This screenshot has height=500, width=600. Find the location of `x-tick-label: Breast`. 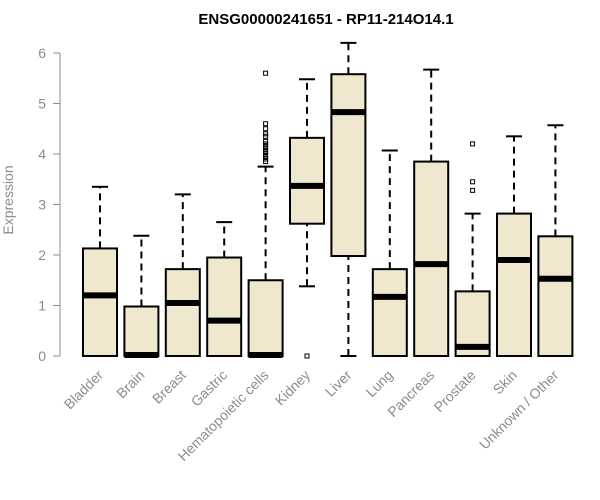

x-tick-label: Breast is located at coordinates (169, 387).